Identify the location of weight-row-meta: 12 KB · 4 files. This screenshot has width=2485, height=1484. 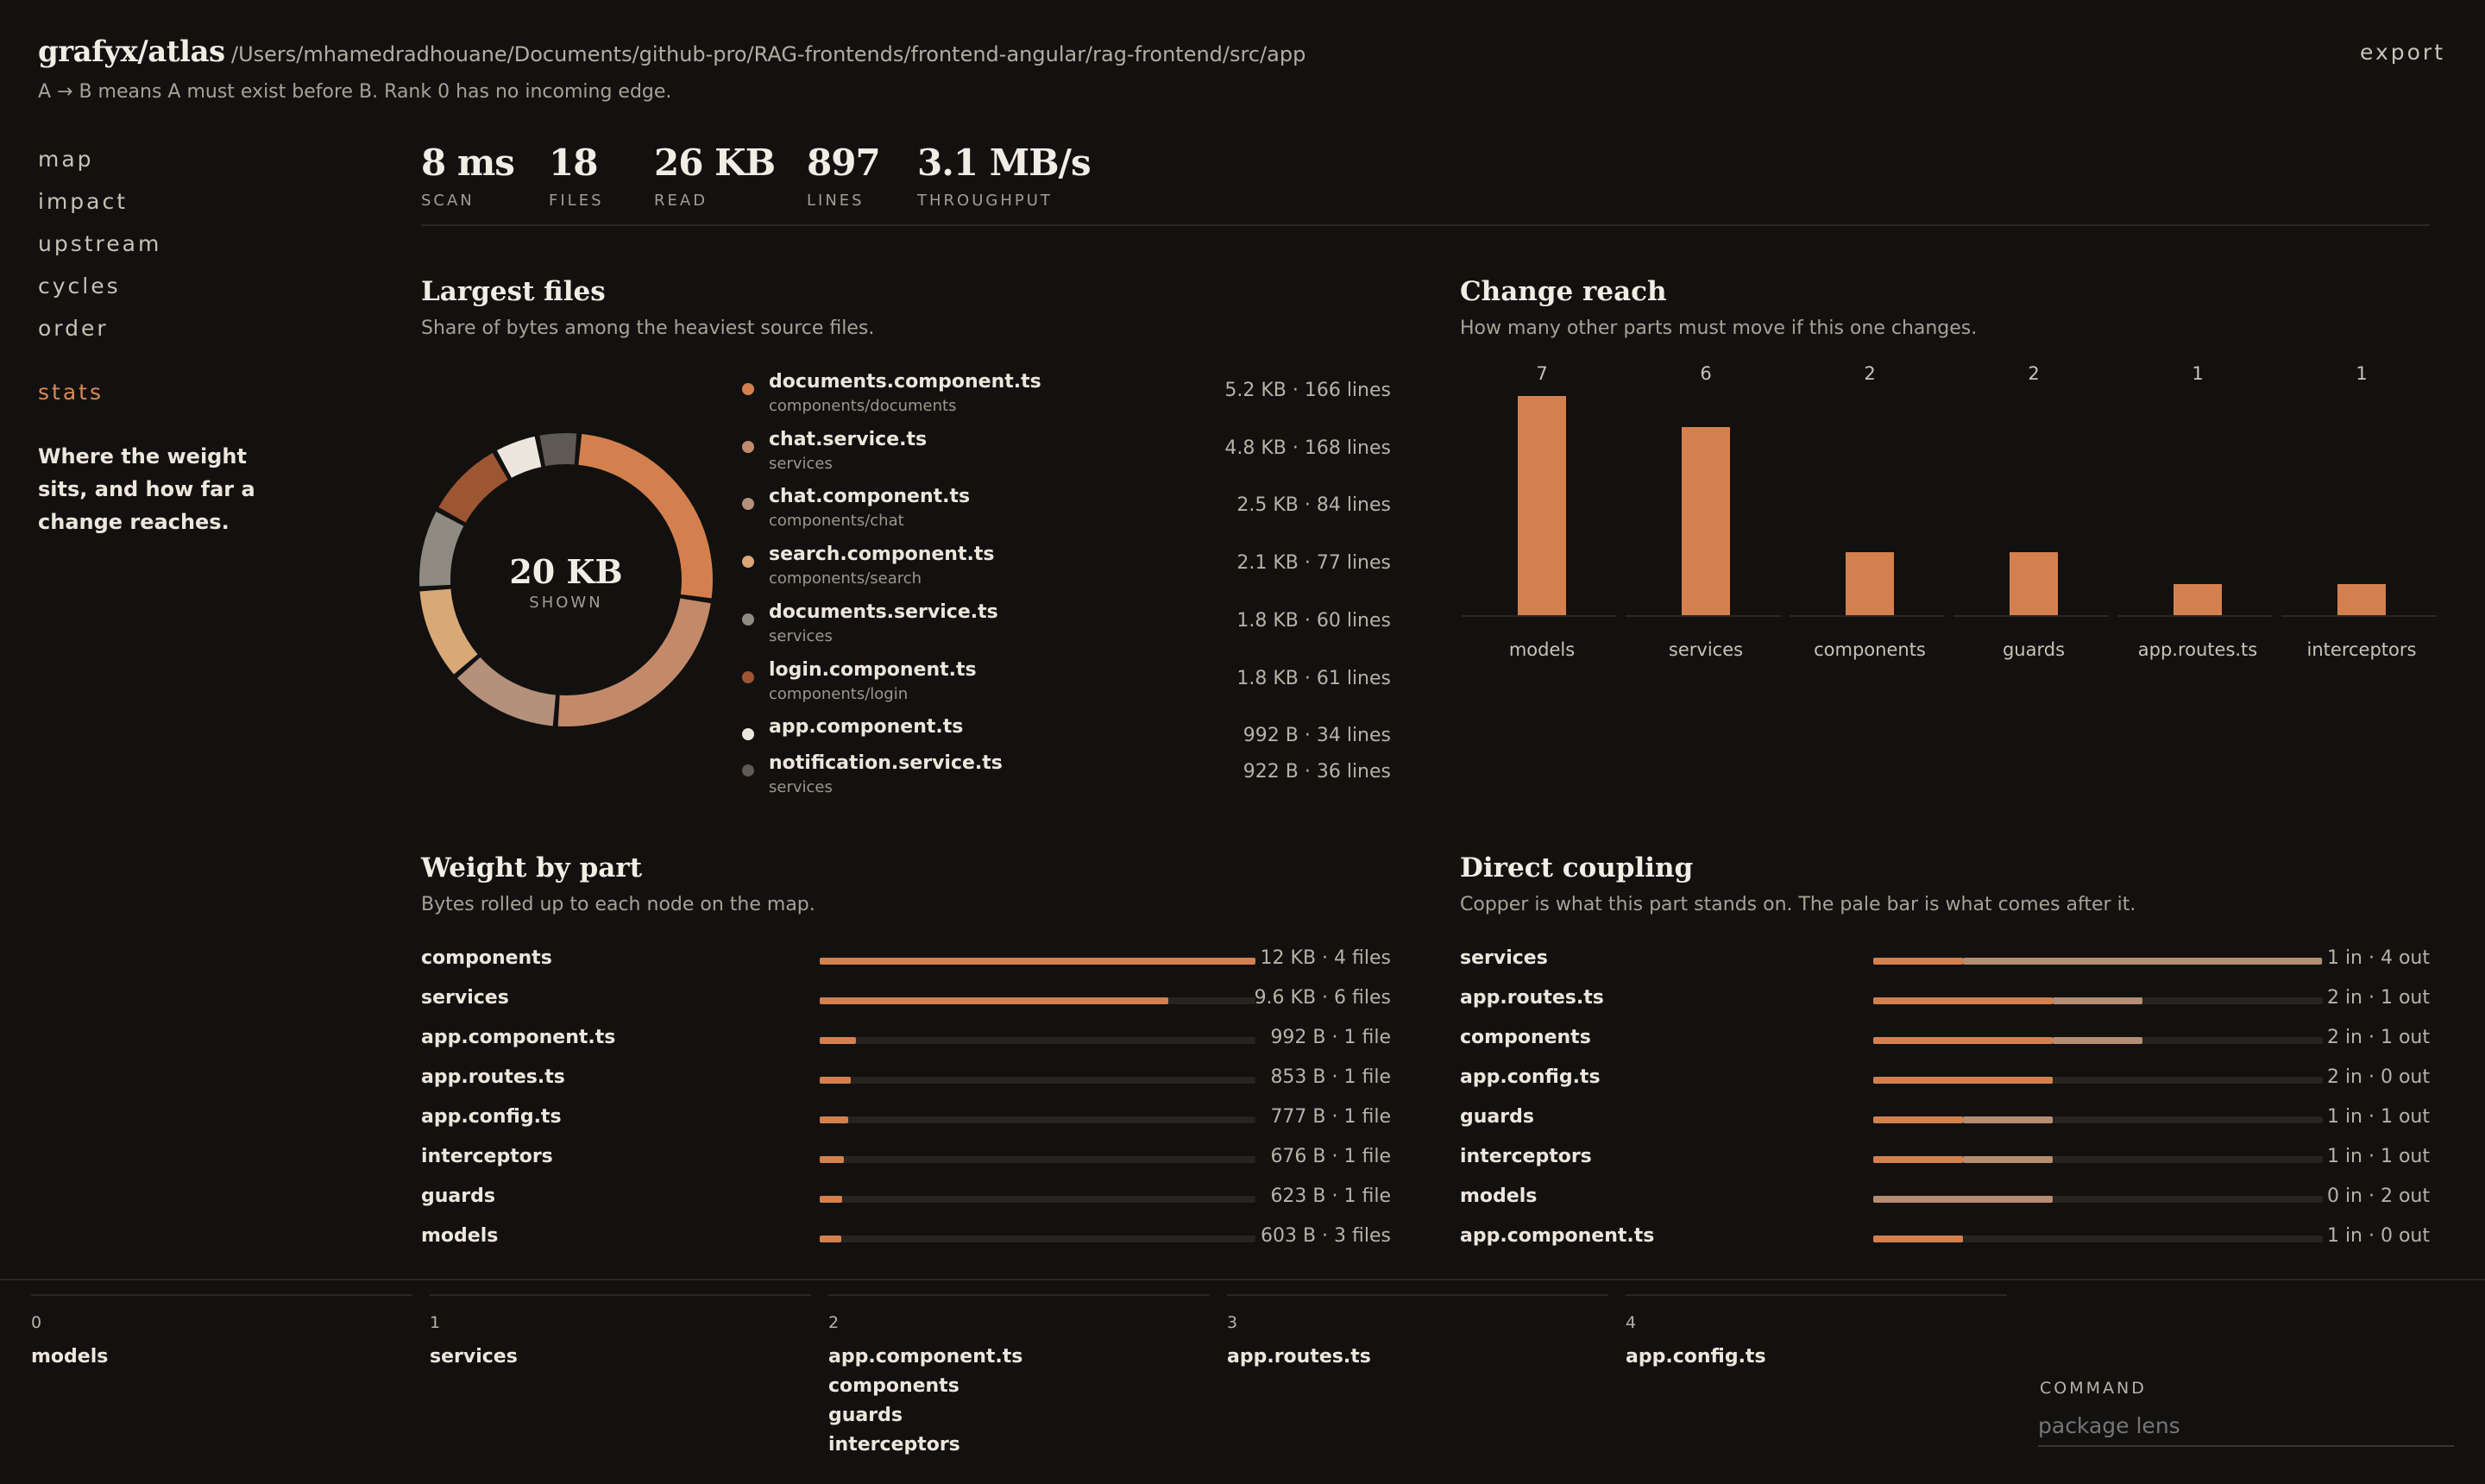
(1325, 958).